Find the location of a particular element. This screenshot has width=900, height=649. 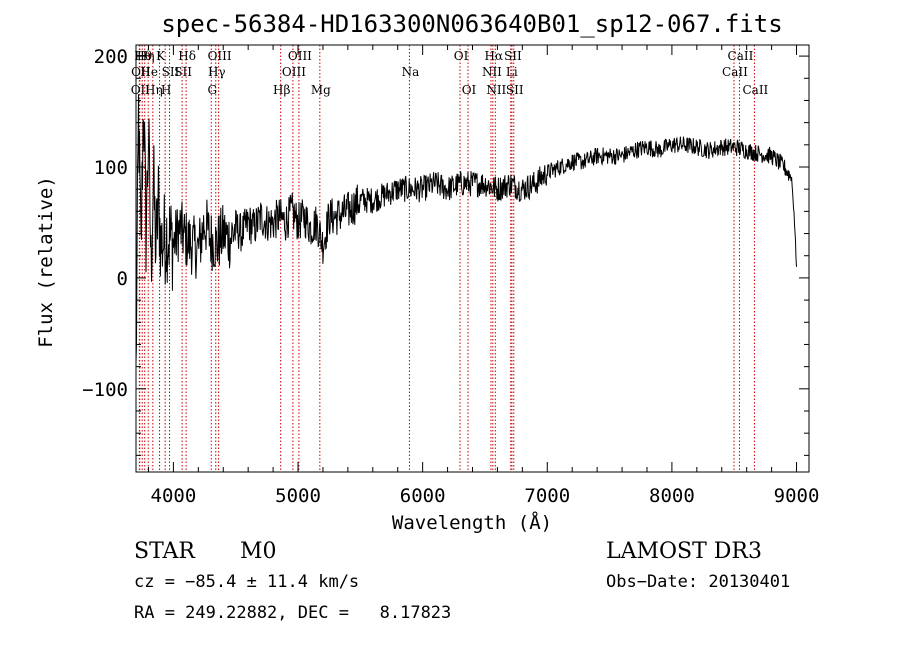

x-tick-label: 8000 is located at coordinates (672, 496).